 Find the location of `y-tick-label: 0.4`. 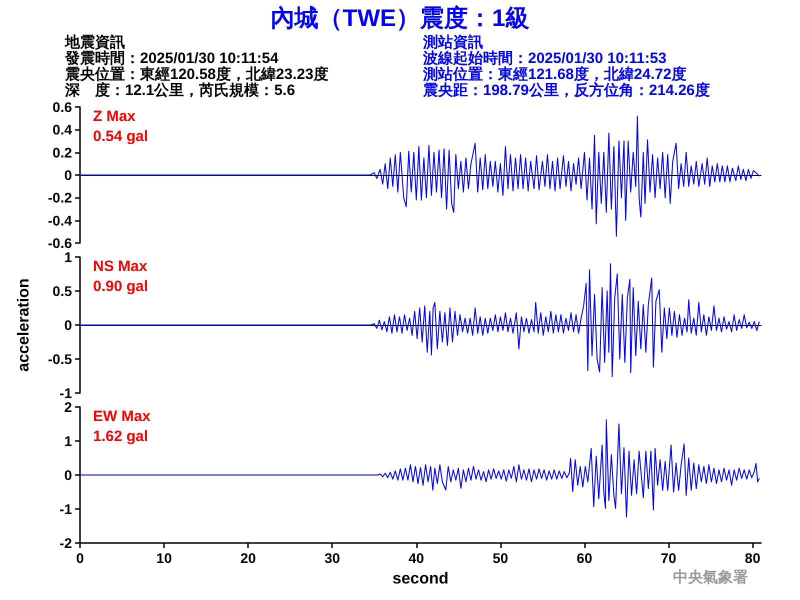

y-tick-label: 0.4 is located at coordinates (62, 130).